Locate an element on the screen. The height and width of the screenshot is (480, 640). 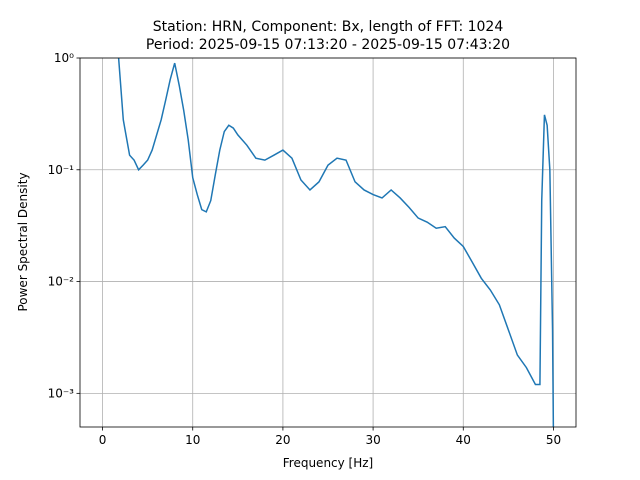
x-tick-label: 20 is located at coordinates (282, 440).